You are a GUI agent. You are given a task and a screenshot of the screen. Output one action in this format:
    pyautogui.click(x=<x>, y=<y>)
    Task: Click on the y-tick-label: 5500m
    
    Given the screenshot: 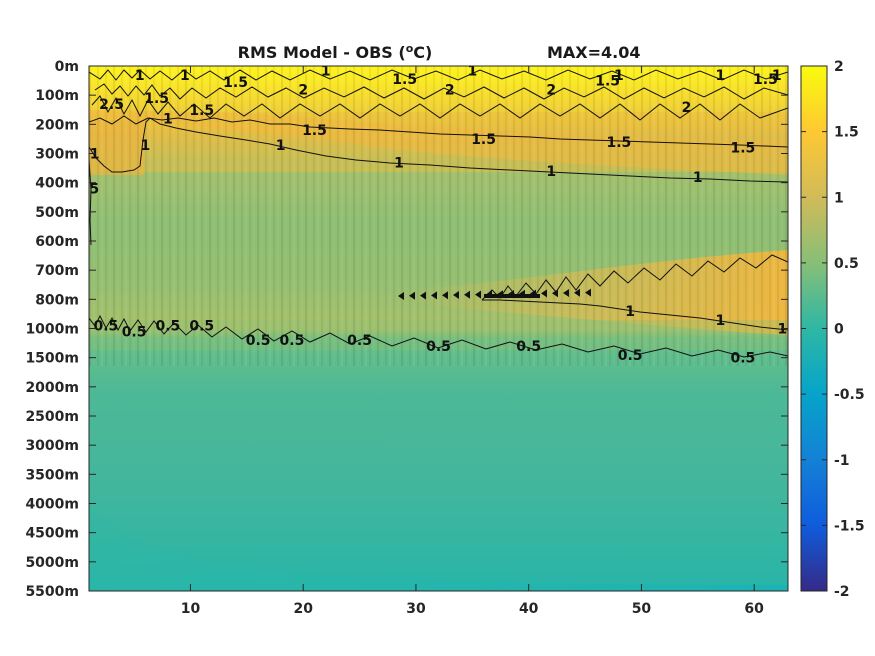 What is the action you would take?
    pyautogui.click(x=52, y=592)
    